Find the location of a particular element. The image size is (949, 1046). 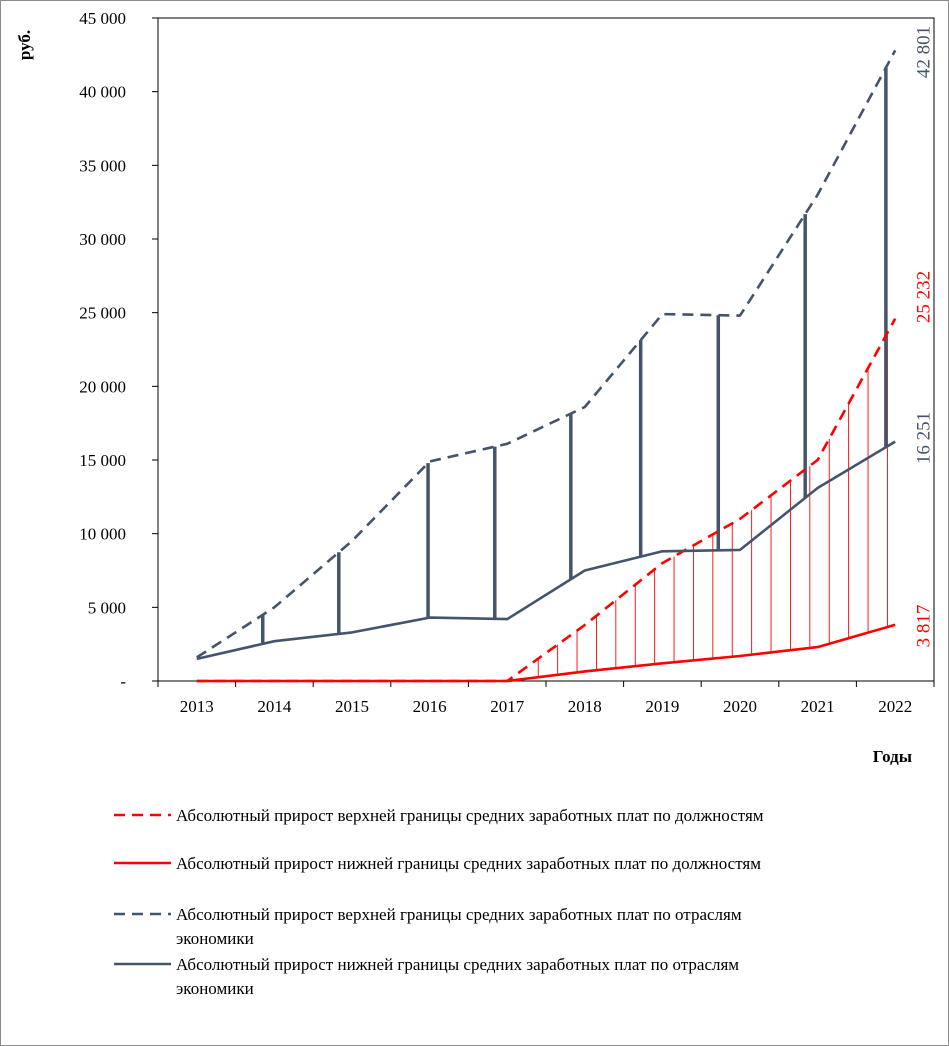

x-tick-label: 2015 is located at coordinates (352, 706).